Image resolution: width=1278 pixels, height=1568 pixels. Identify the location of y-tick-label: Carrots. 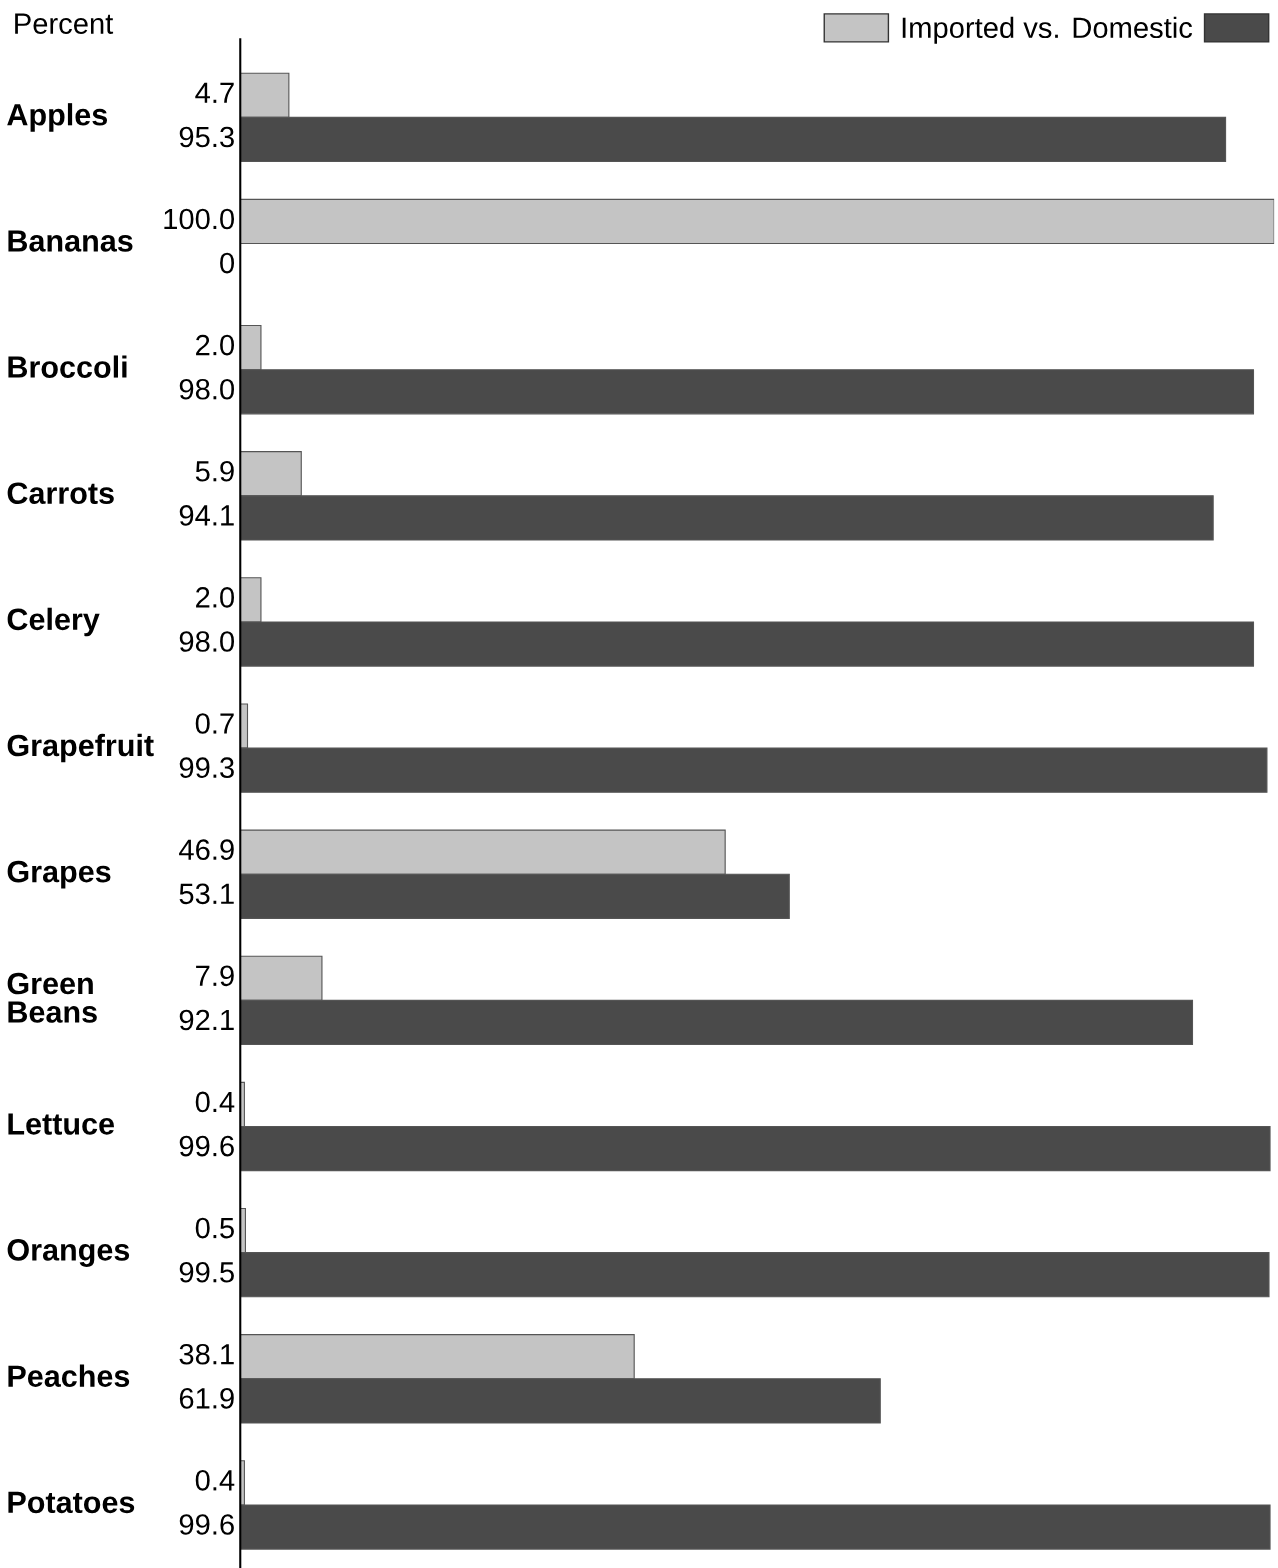
(60, 493).